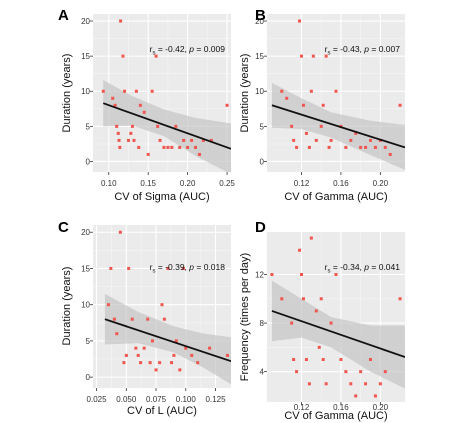 The image size is (474, 423). I want to click on stat-annotation: rs = -0.39, p = 0.018, so click(188, 268).